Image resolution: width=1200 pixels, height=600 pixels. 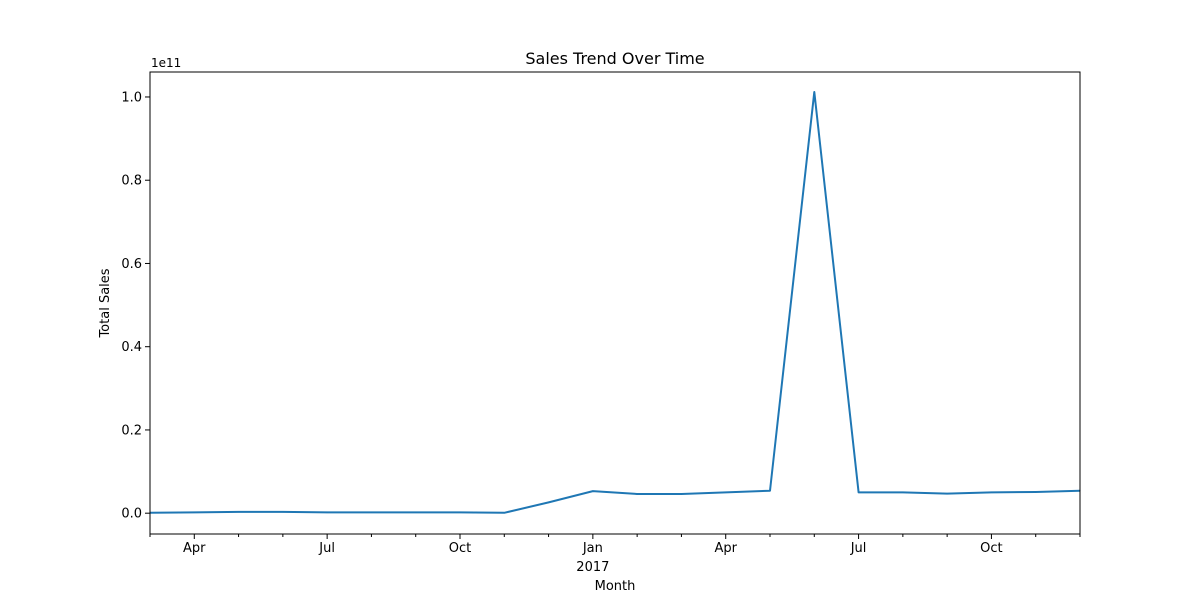 I want to click on y-tick-label: 0.8, so click(x=131, y=181).